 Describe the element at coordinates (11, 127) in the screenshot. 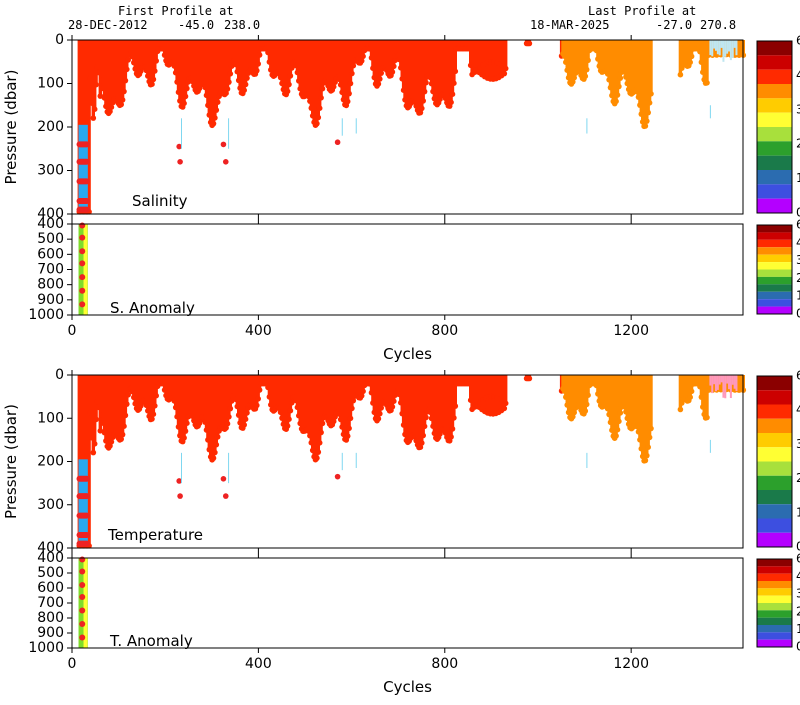

I see `y-axis-label: Pressure (dbar)` at that location.